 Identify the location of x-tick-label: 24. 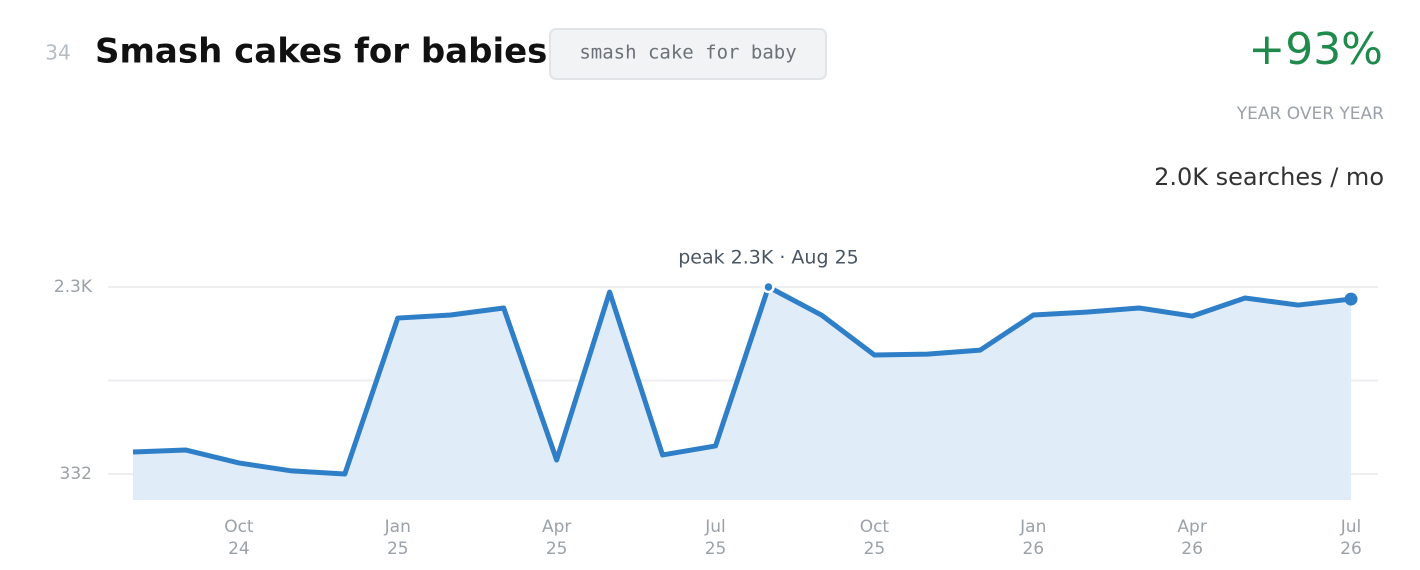
(239, 549).